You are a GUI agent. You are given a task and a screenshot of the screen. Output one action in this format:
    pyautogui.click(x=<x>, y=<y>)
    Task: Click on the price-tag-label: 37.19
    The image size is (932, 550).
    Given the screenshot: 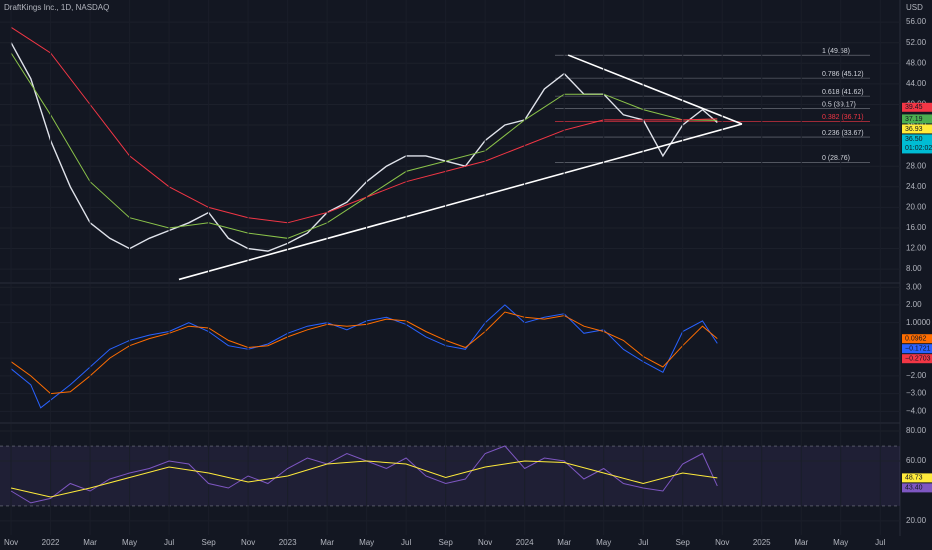 What is the action you would take?
    pyautogui.click(x=914, y=119)
    